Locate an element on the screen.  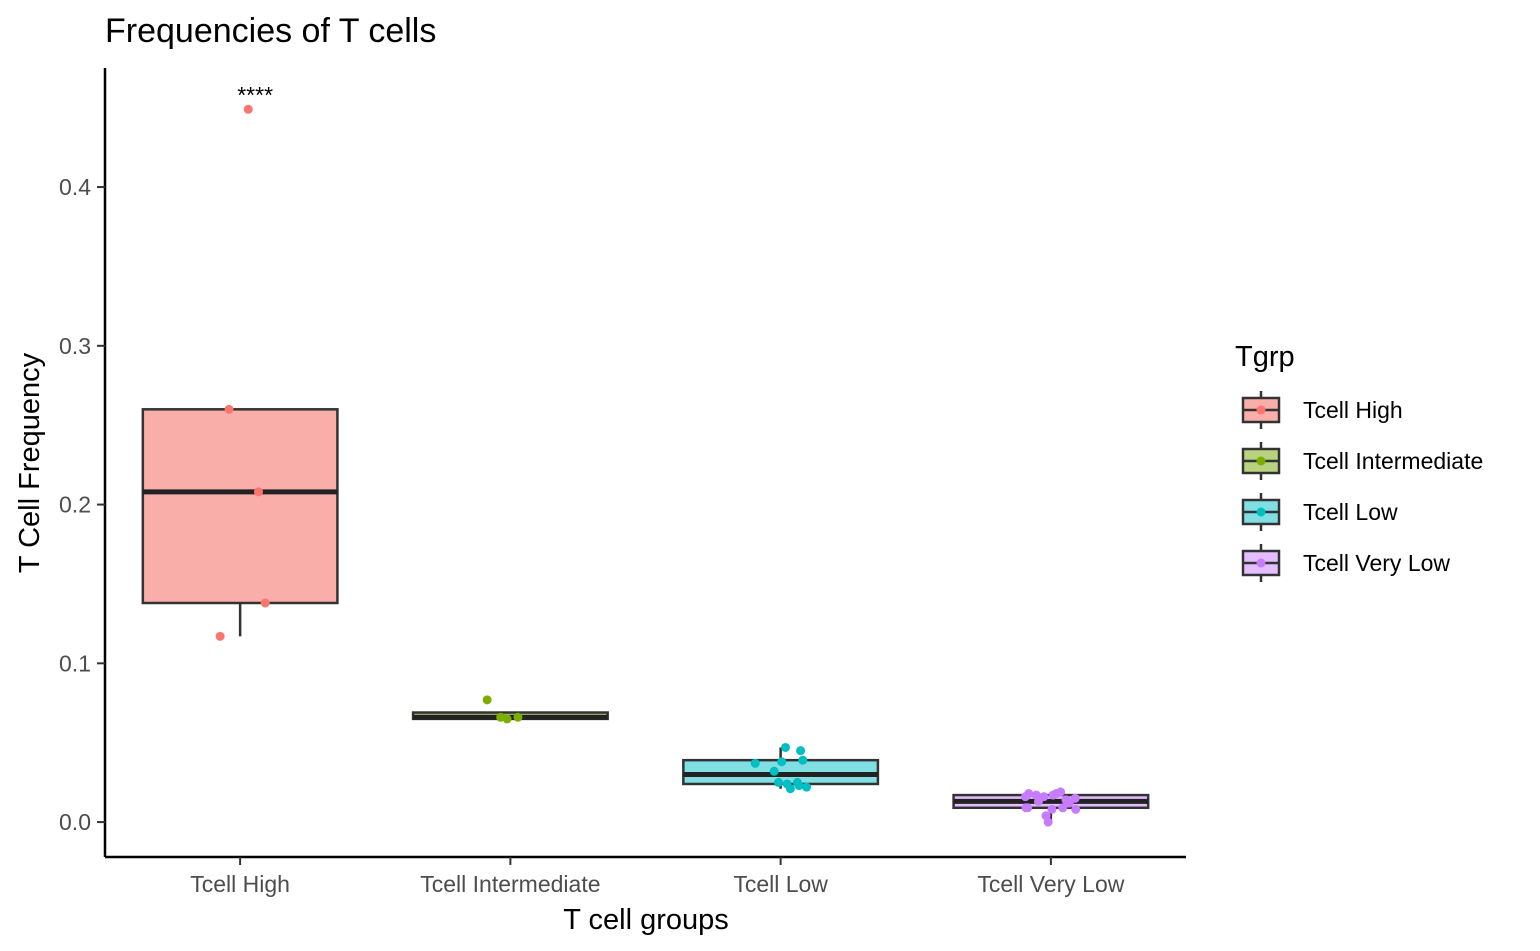
annotations: **** is located at coordinates (255, 95).